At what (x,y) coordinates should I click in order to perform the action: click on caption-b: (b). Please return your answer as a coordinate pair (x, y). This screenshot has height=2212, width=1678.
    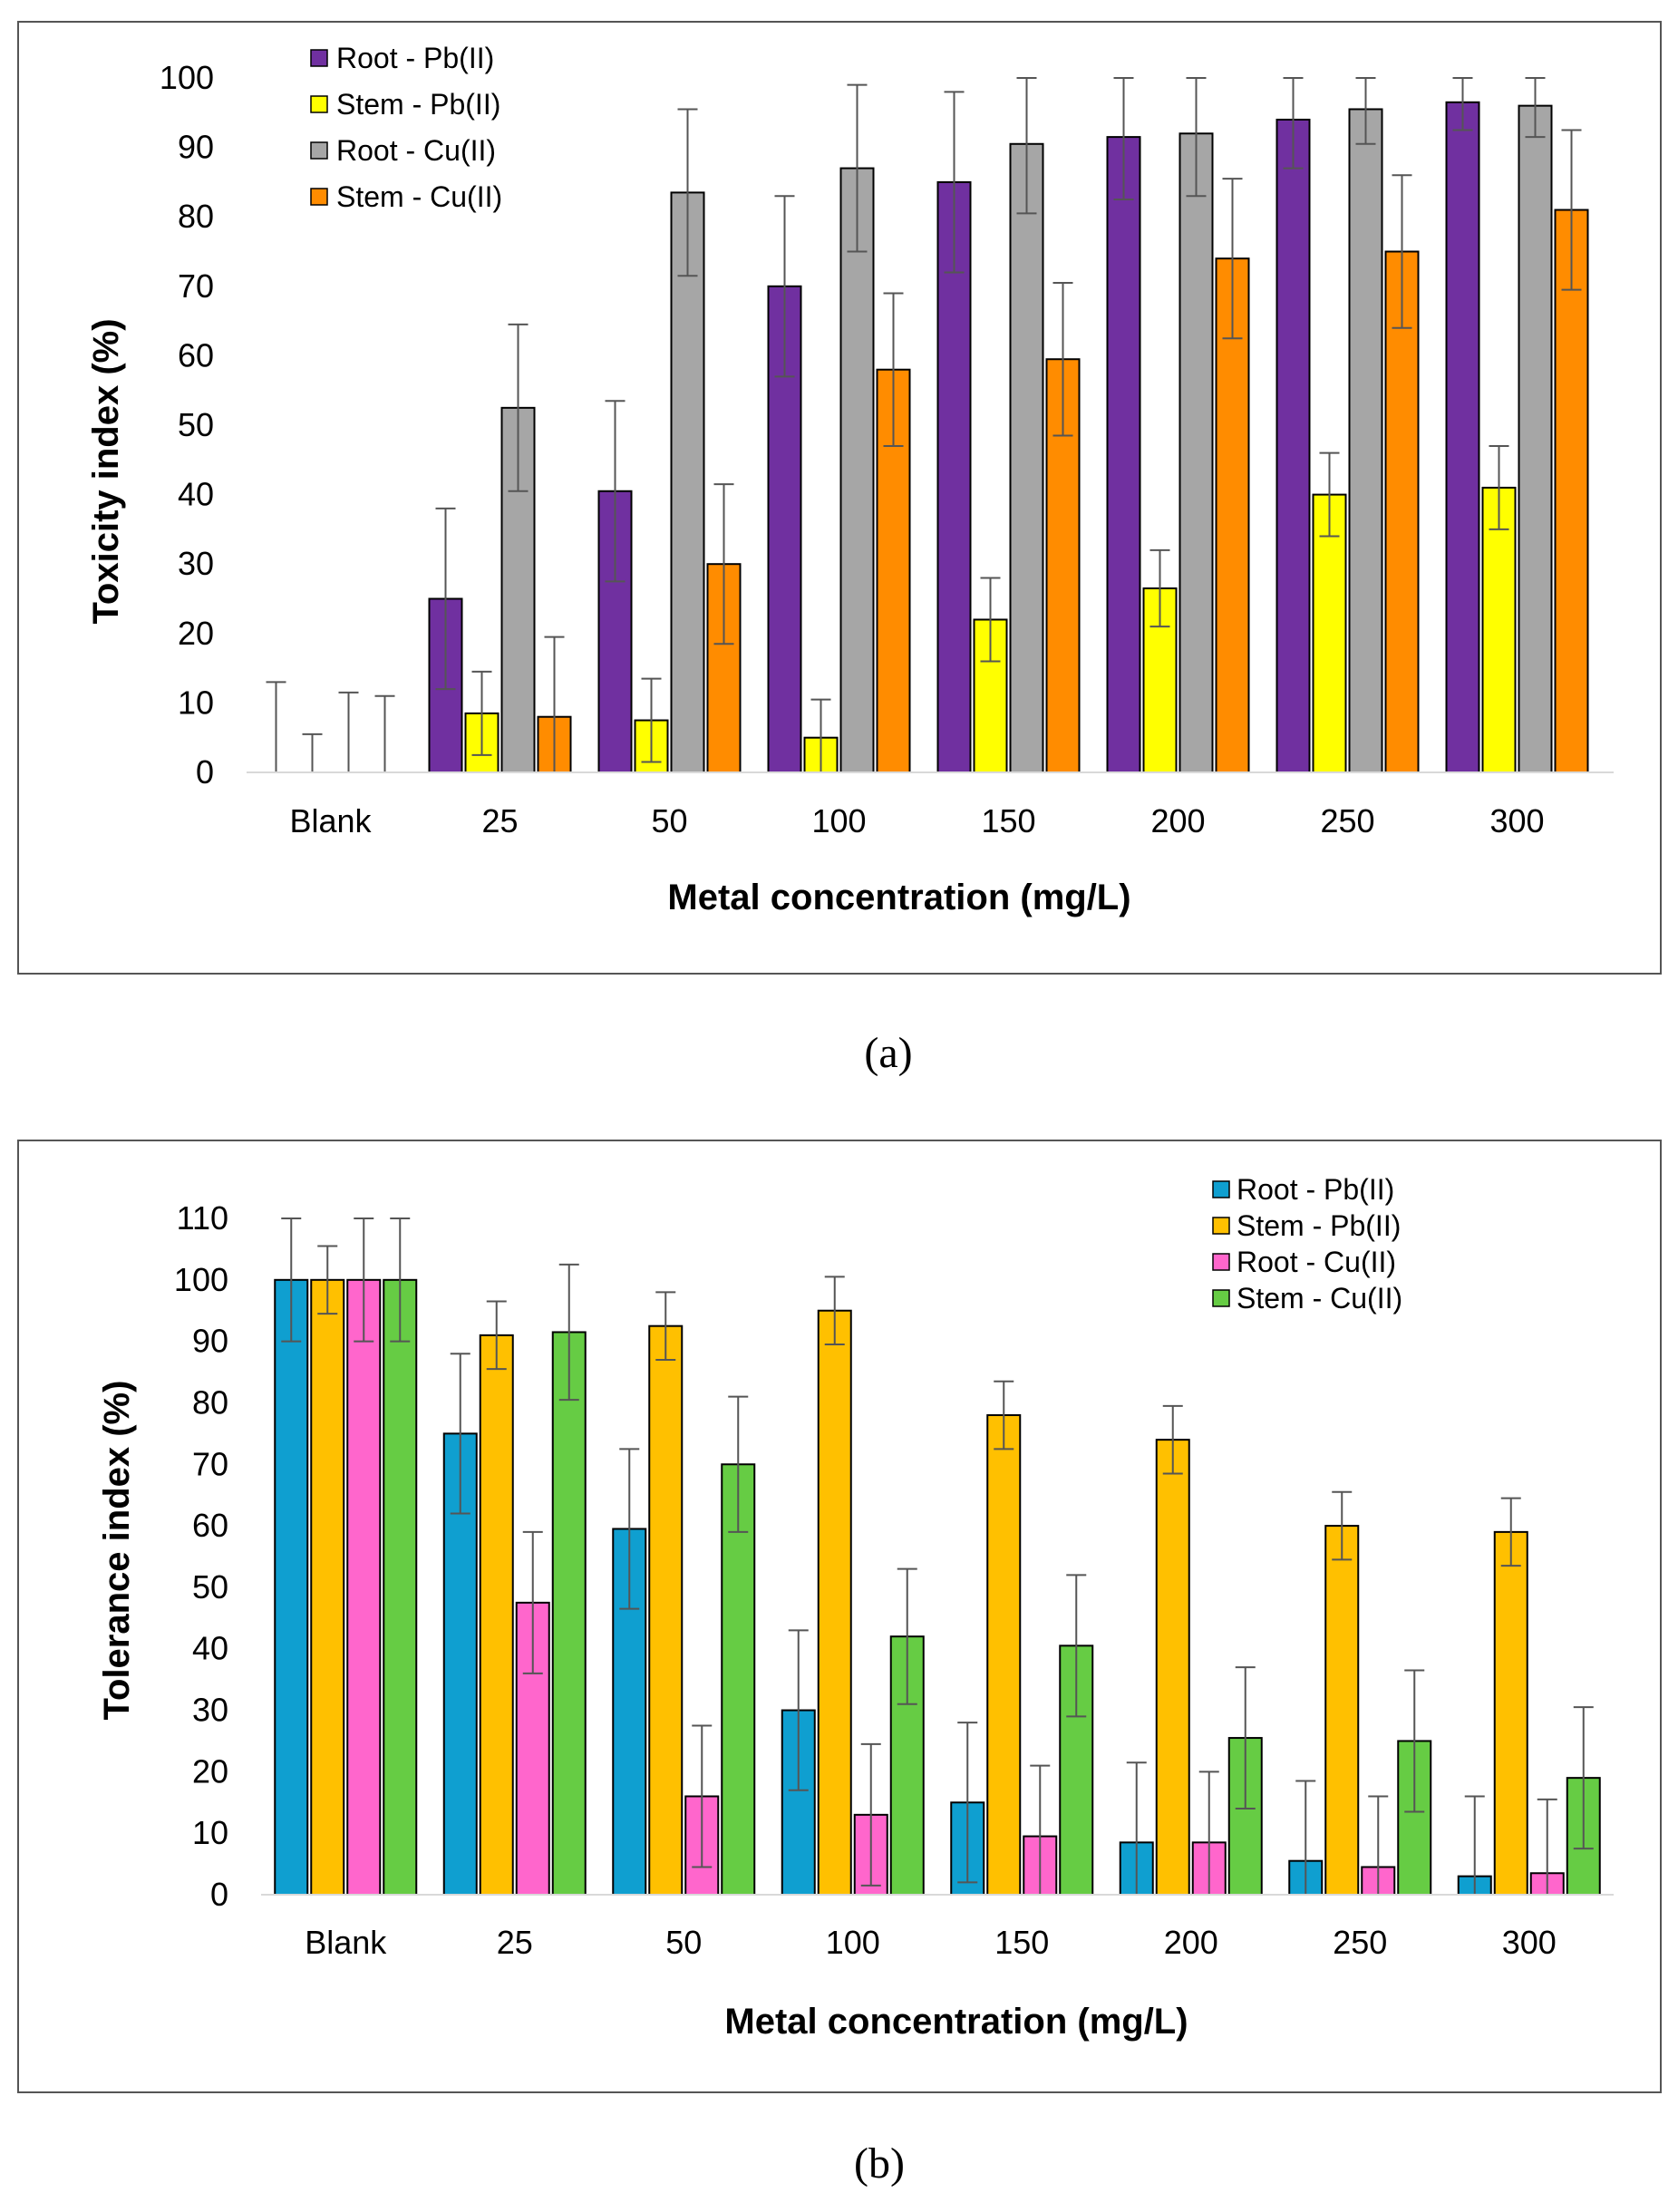
    Looking at the image, I should click on (879, 2163).